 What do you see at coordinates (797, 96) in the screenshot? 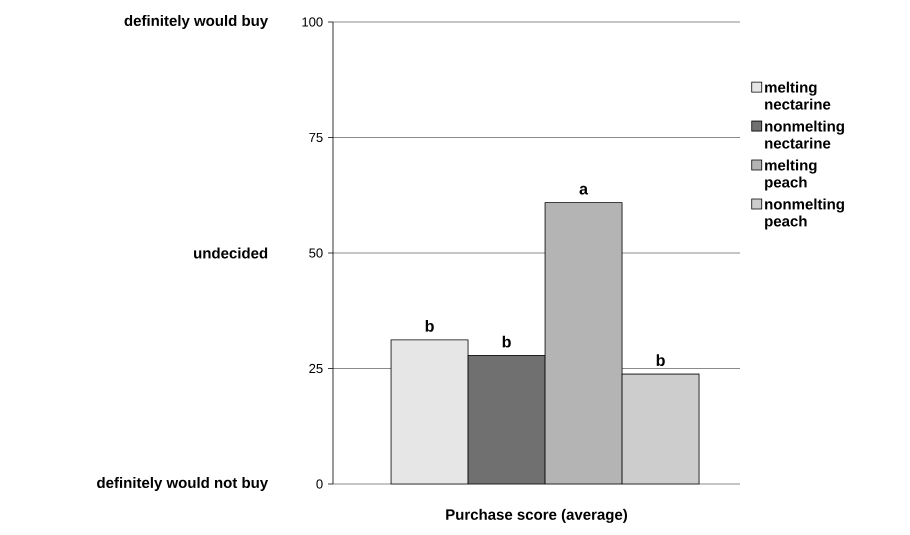
I see `legend-label: melting nectarine` at bounding box center [797, 96].